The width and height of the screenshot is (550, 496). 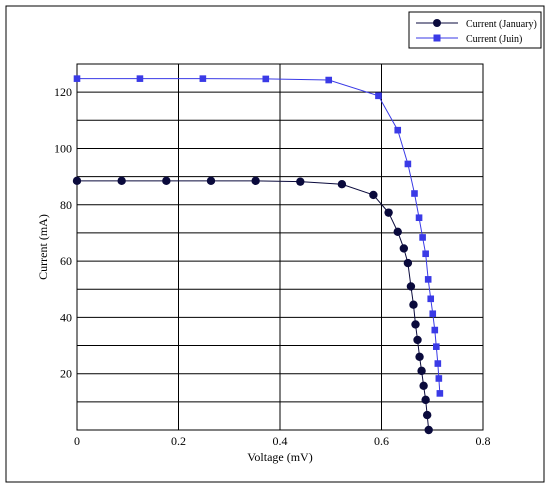 I want to click on y-tick-label: 20, so click(x=66, y=374).